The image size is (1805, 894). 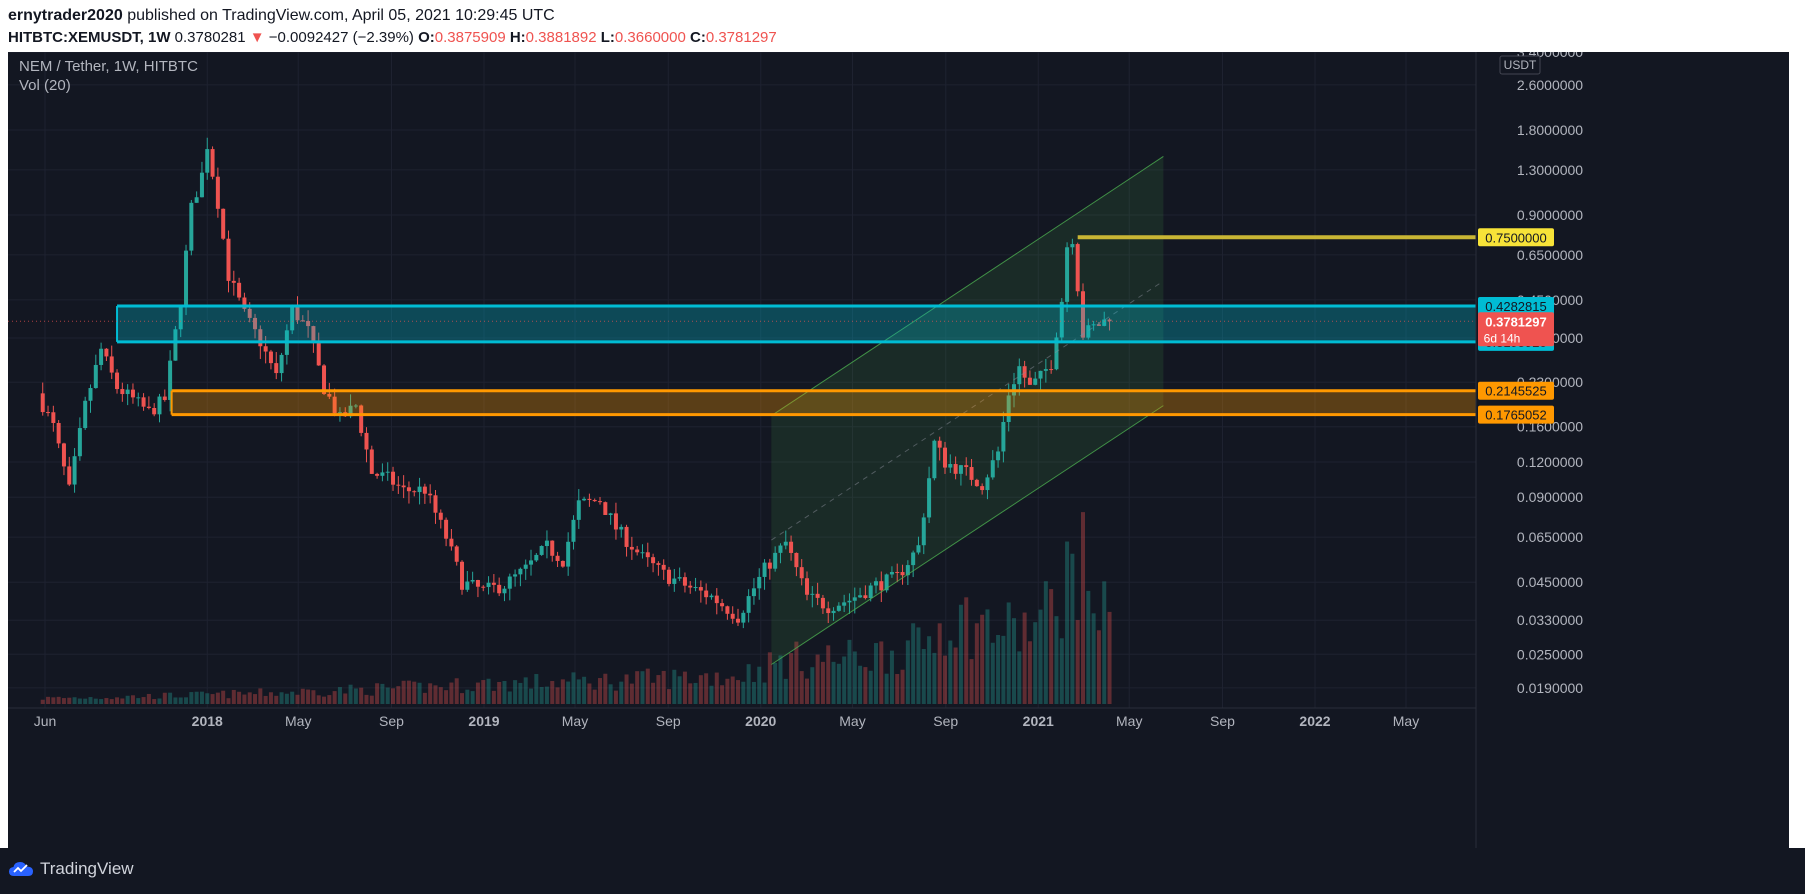 What do you see at coordinates (741, 37) in the screenshot?
I see `close-value: 0.3781297` at bounding box center [741, 37].